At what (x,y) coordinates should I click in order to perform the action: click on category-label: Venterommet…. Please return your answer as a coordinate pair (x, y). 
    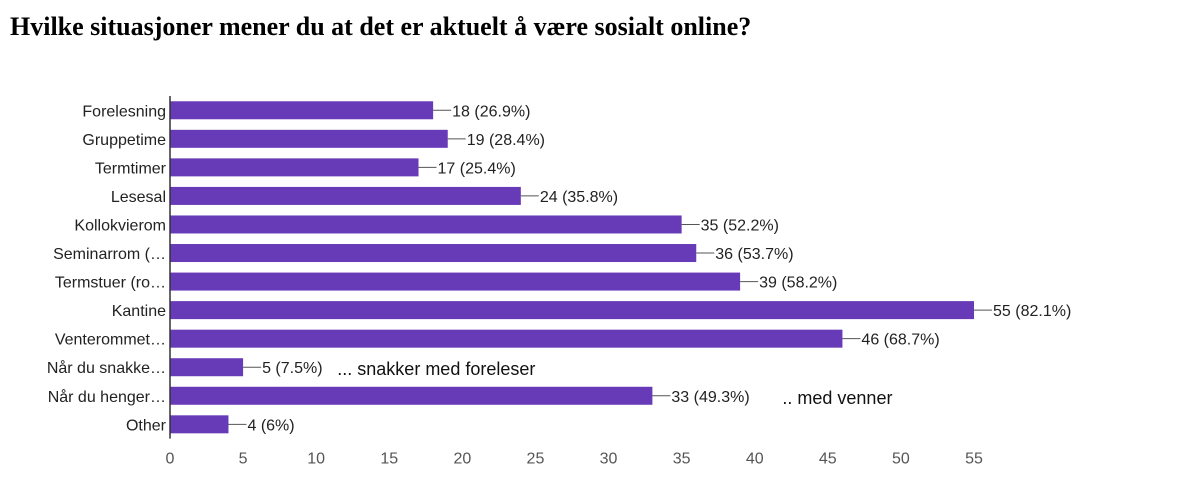
    Looking at the image, I should click on (110, 340).